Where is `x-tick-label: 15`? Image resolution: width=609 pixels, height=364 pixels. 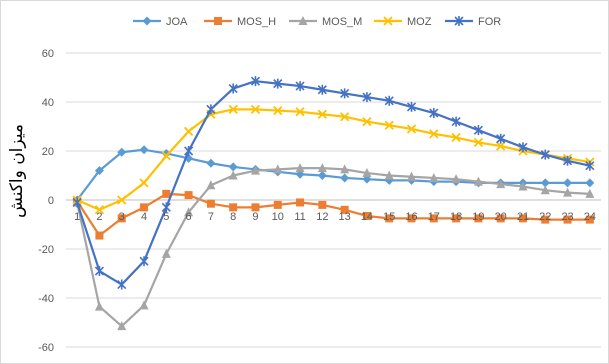 x-tick-label: 15 is located at coordinates (389, 217).